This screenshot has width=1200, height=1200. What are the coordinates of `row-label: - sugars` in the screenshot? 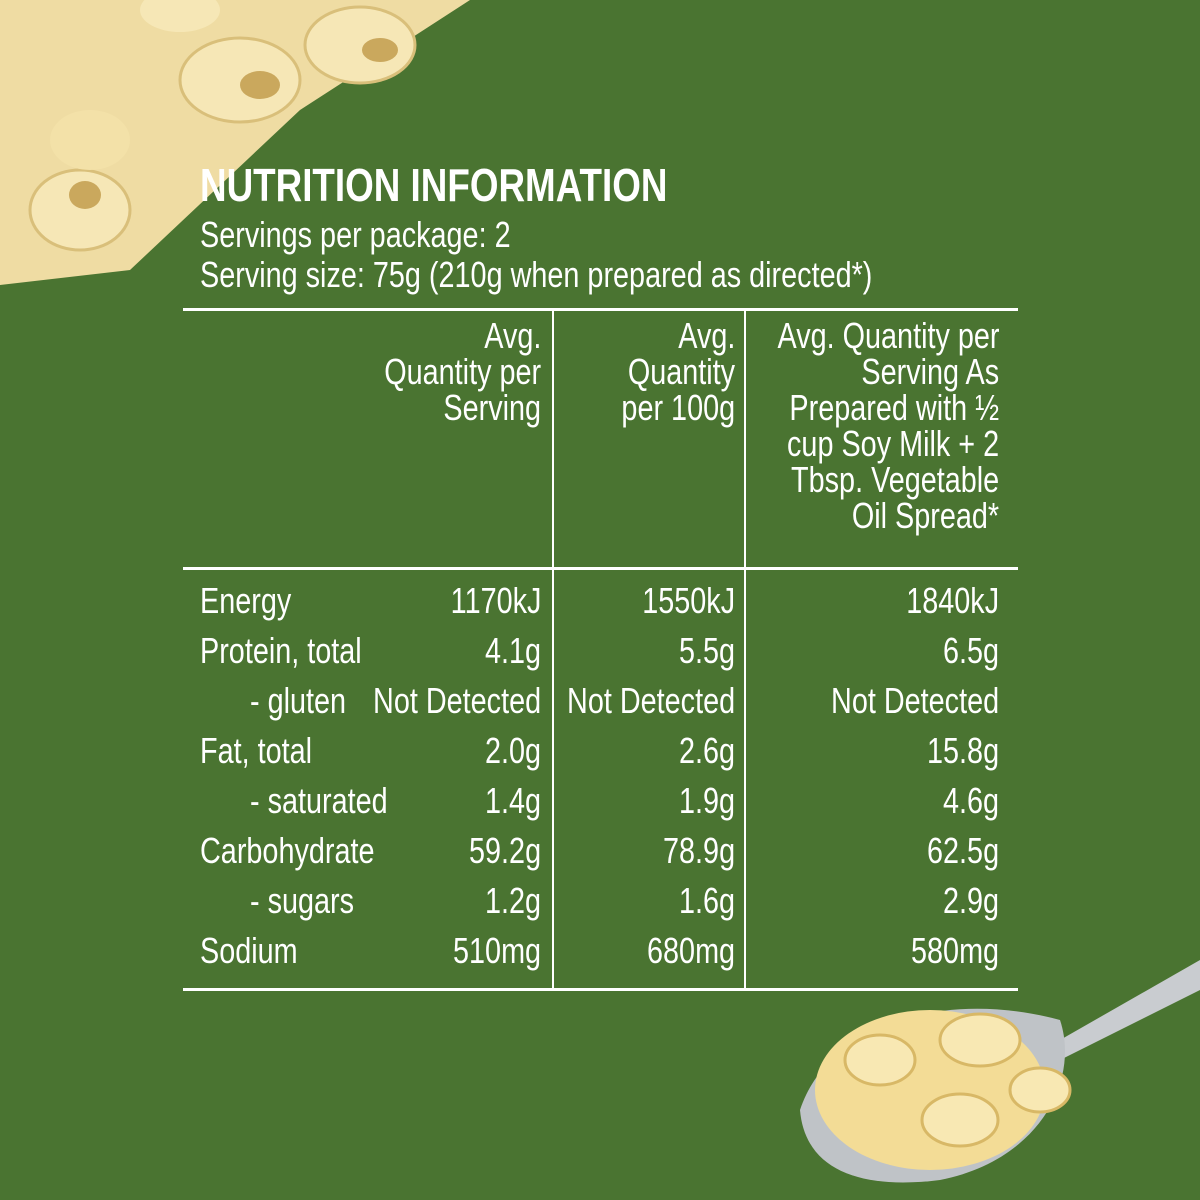 It's located at (302, 900).